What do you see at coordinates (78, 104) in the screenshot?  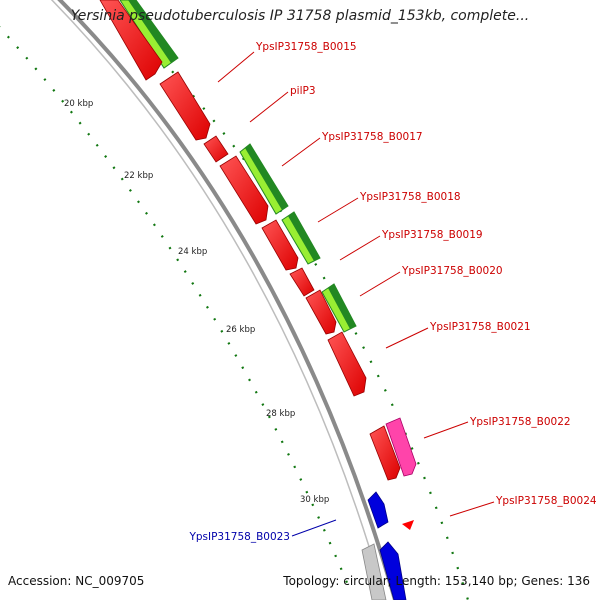 I see `scale-label: 20 kbp` at bounding box center [78, 104].